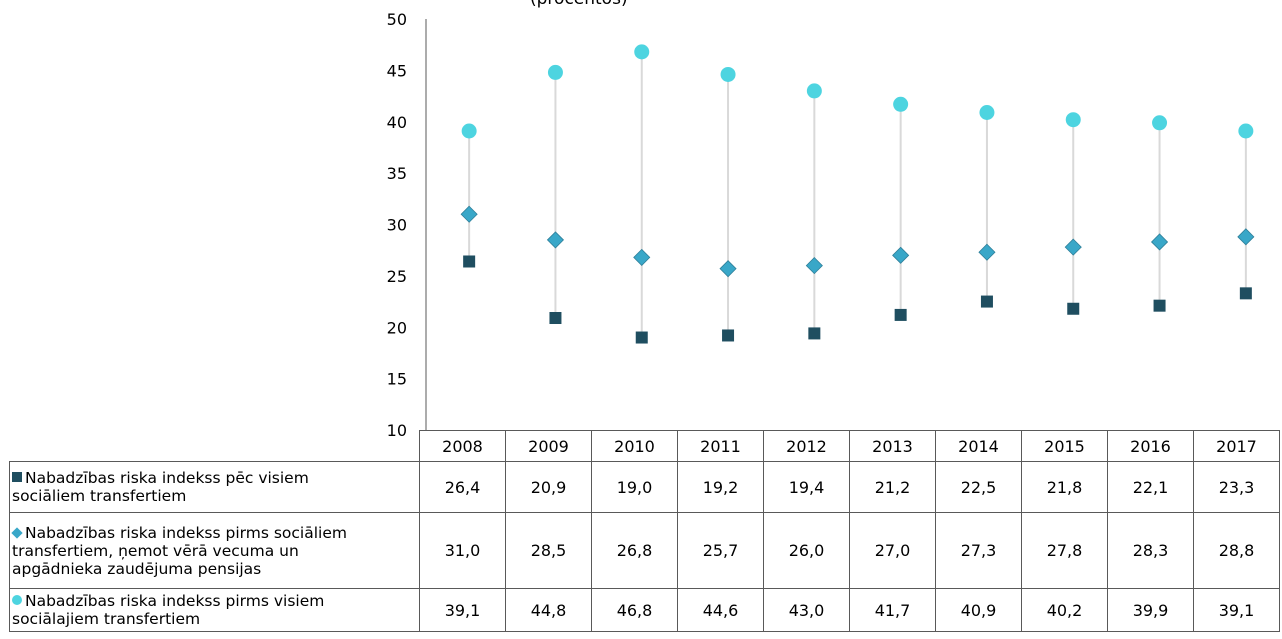 The image size is (1282, 639). What do you see at coordinates (892, 487) in the screenshot?
I see `table-value-cell: 21,2` at bounding box center [892, 487].